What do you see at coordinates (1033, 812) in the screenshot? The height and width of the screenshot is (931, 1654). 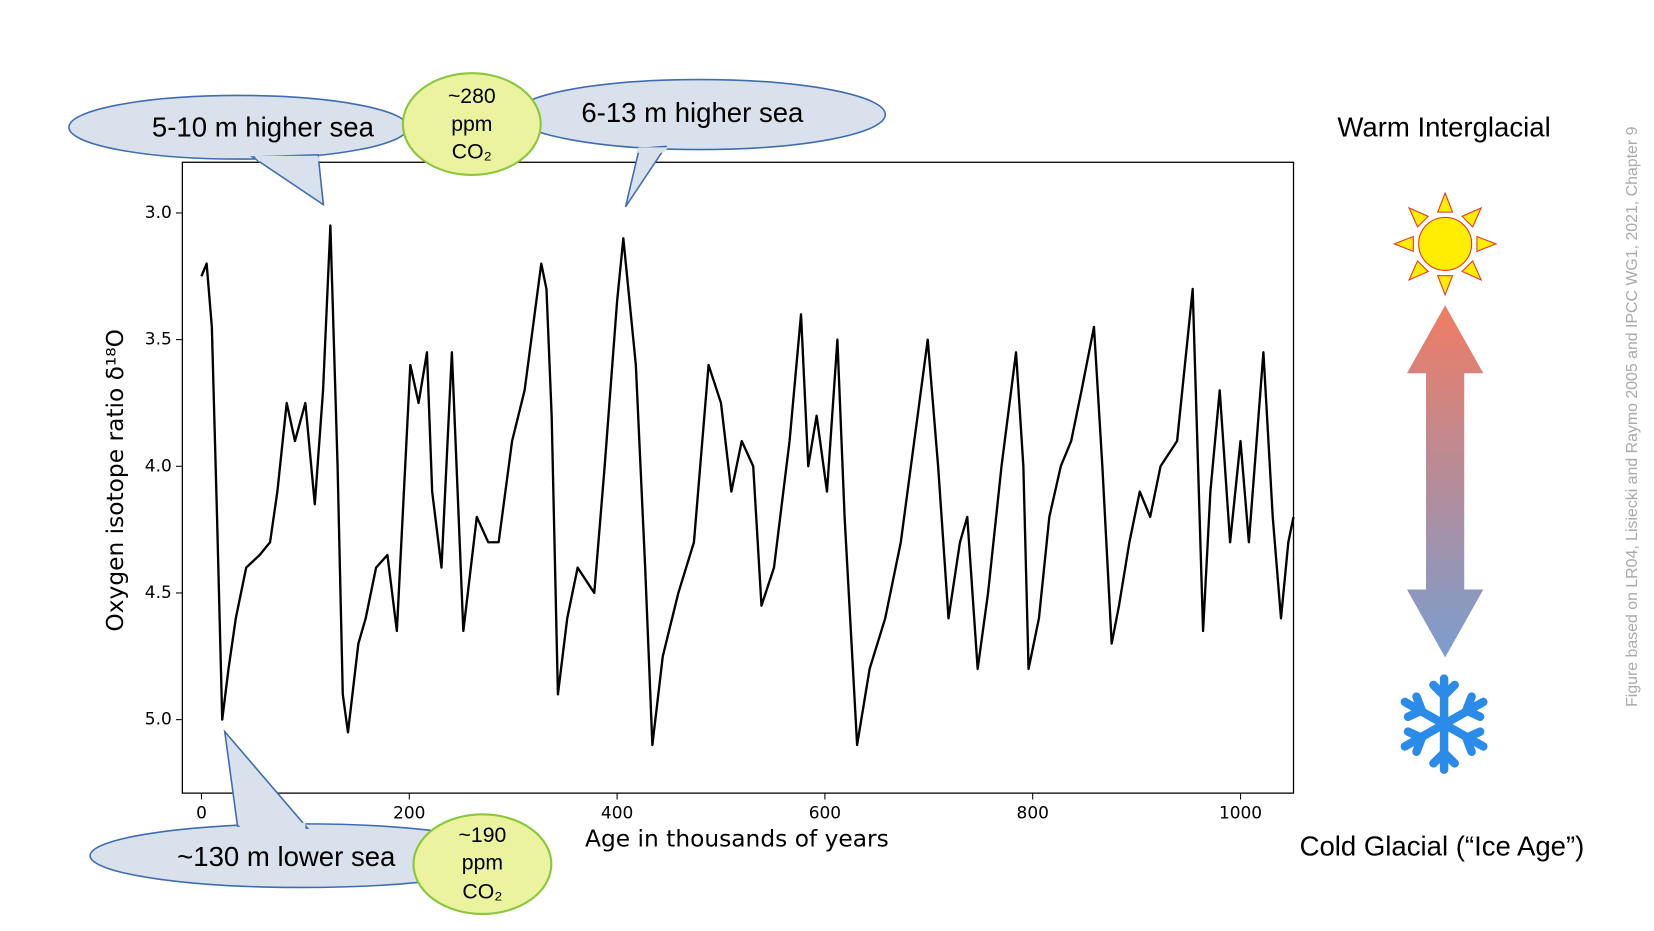 I see `x-tick-label: 800` at bounding box center [1033, 812].